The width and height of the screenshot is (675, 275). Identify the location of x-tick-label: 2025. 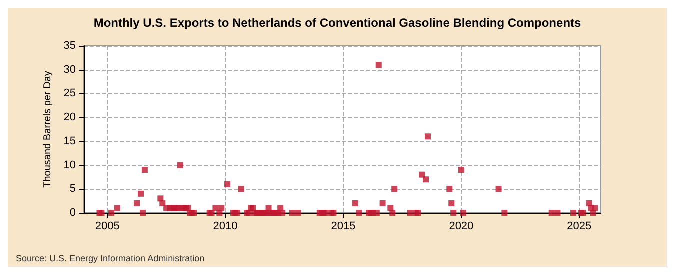
(579, 226).